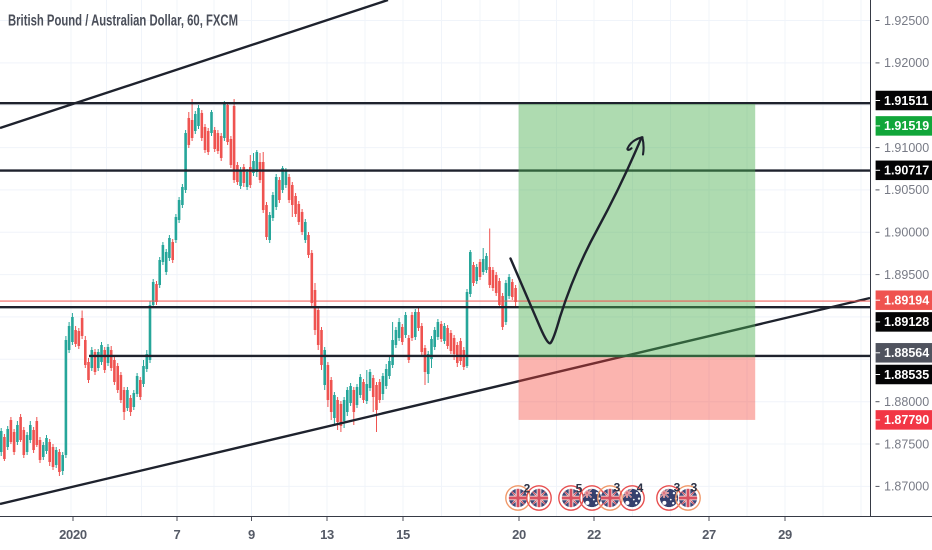 The image size is (932, 550). What do you see at coordinates (327, 534) in the screenshot?
I see `svg-text: 13` at bounding box center [327, 534].